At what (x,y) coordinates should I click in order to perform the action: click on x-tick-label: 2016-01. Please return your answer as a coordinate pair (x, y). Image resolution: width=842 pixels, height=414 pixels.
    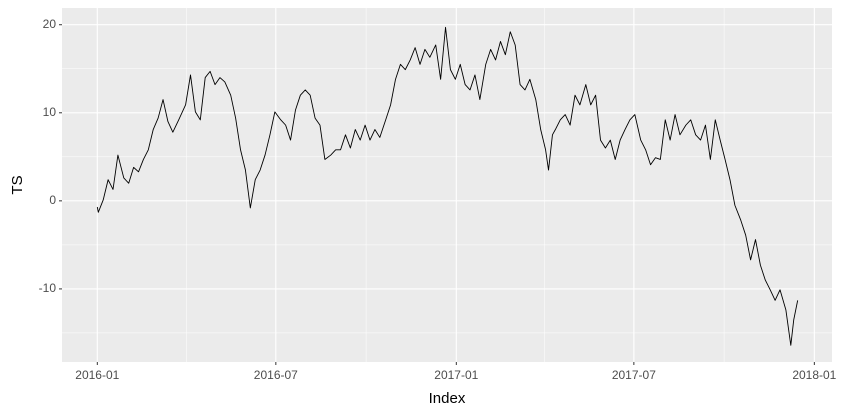
    Looking at the image, I should click on (97, 375).